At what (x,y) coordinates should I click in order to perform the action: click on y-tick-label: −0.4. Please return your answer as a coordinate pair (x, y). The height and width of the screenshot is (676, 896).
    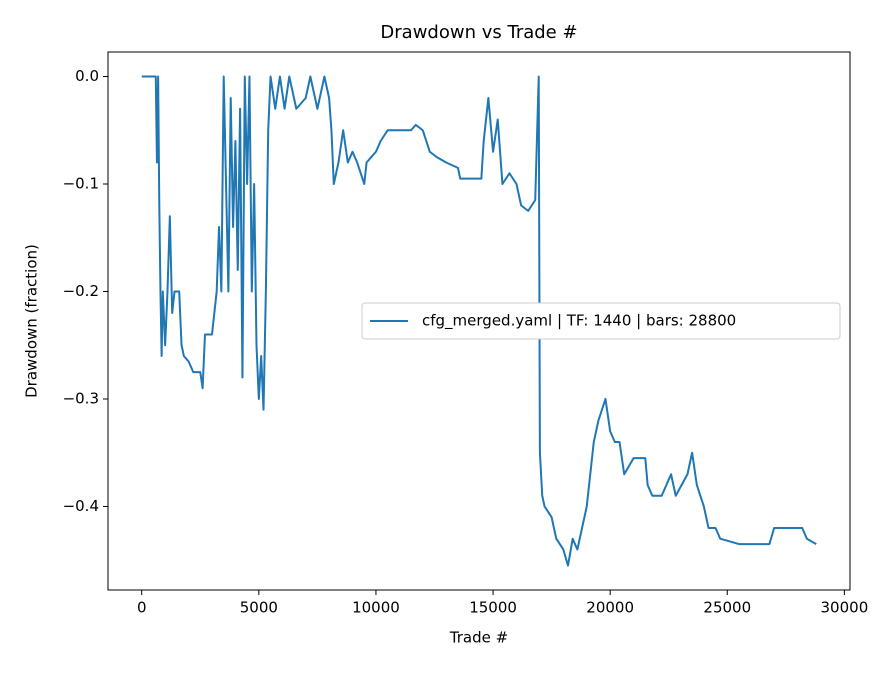
    Looking at the image, I should click on (81, 506).